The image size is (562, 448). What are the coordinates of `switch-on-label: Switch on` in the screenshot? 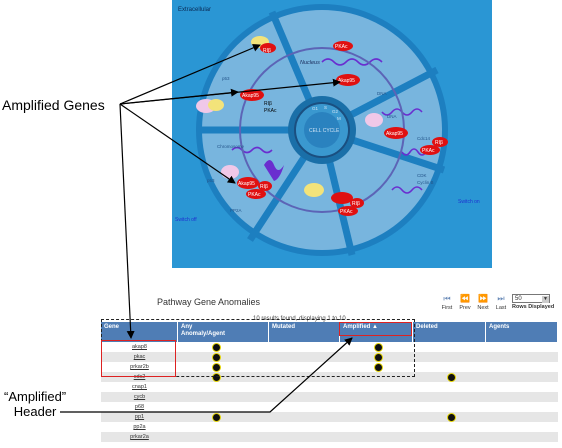 It's located at (469, 202).